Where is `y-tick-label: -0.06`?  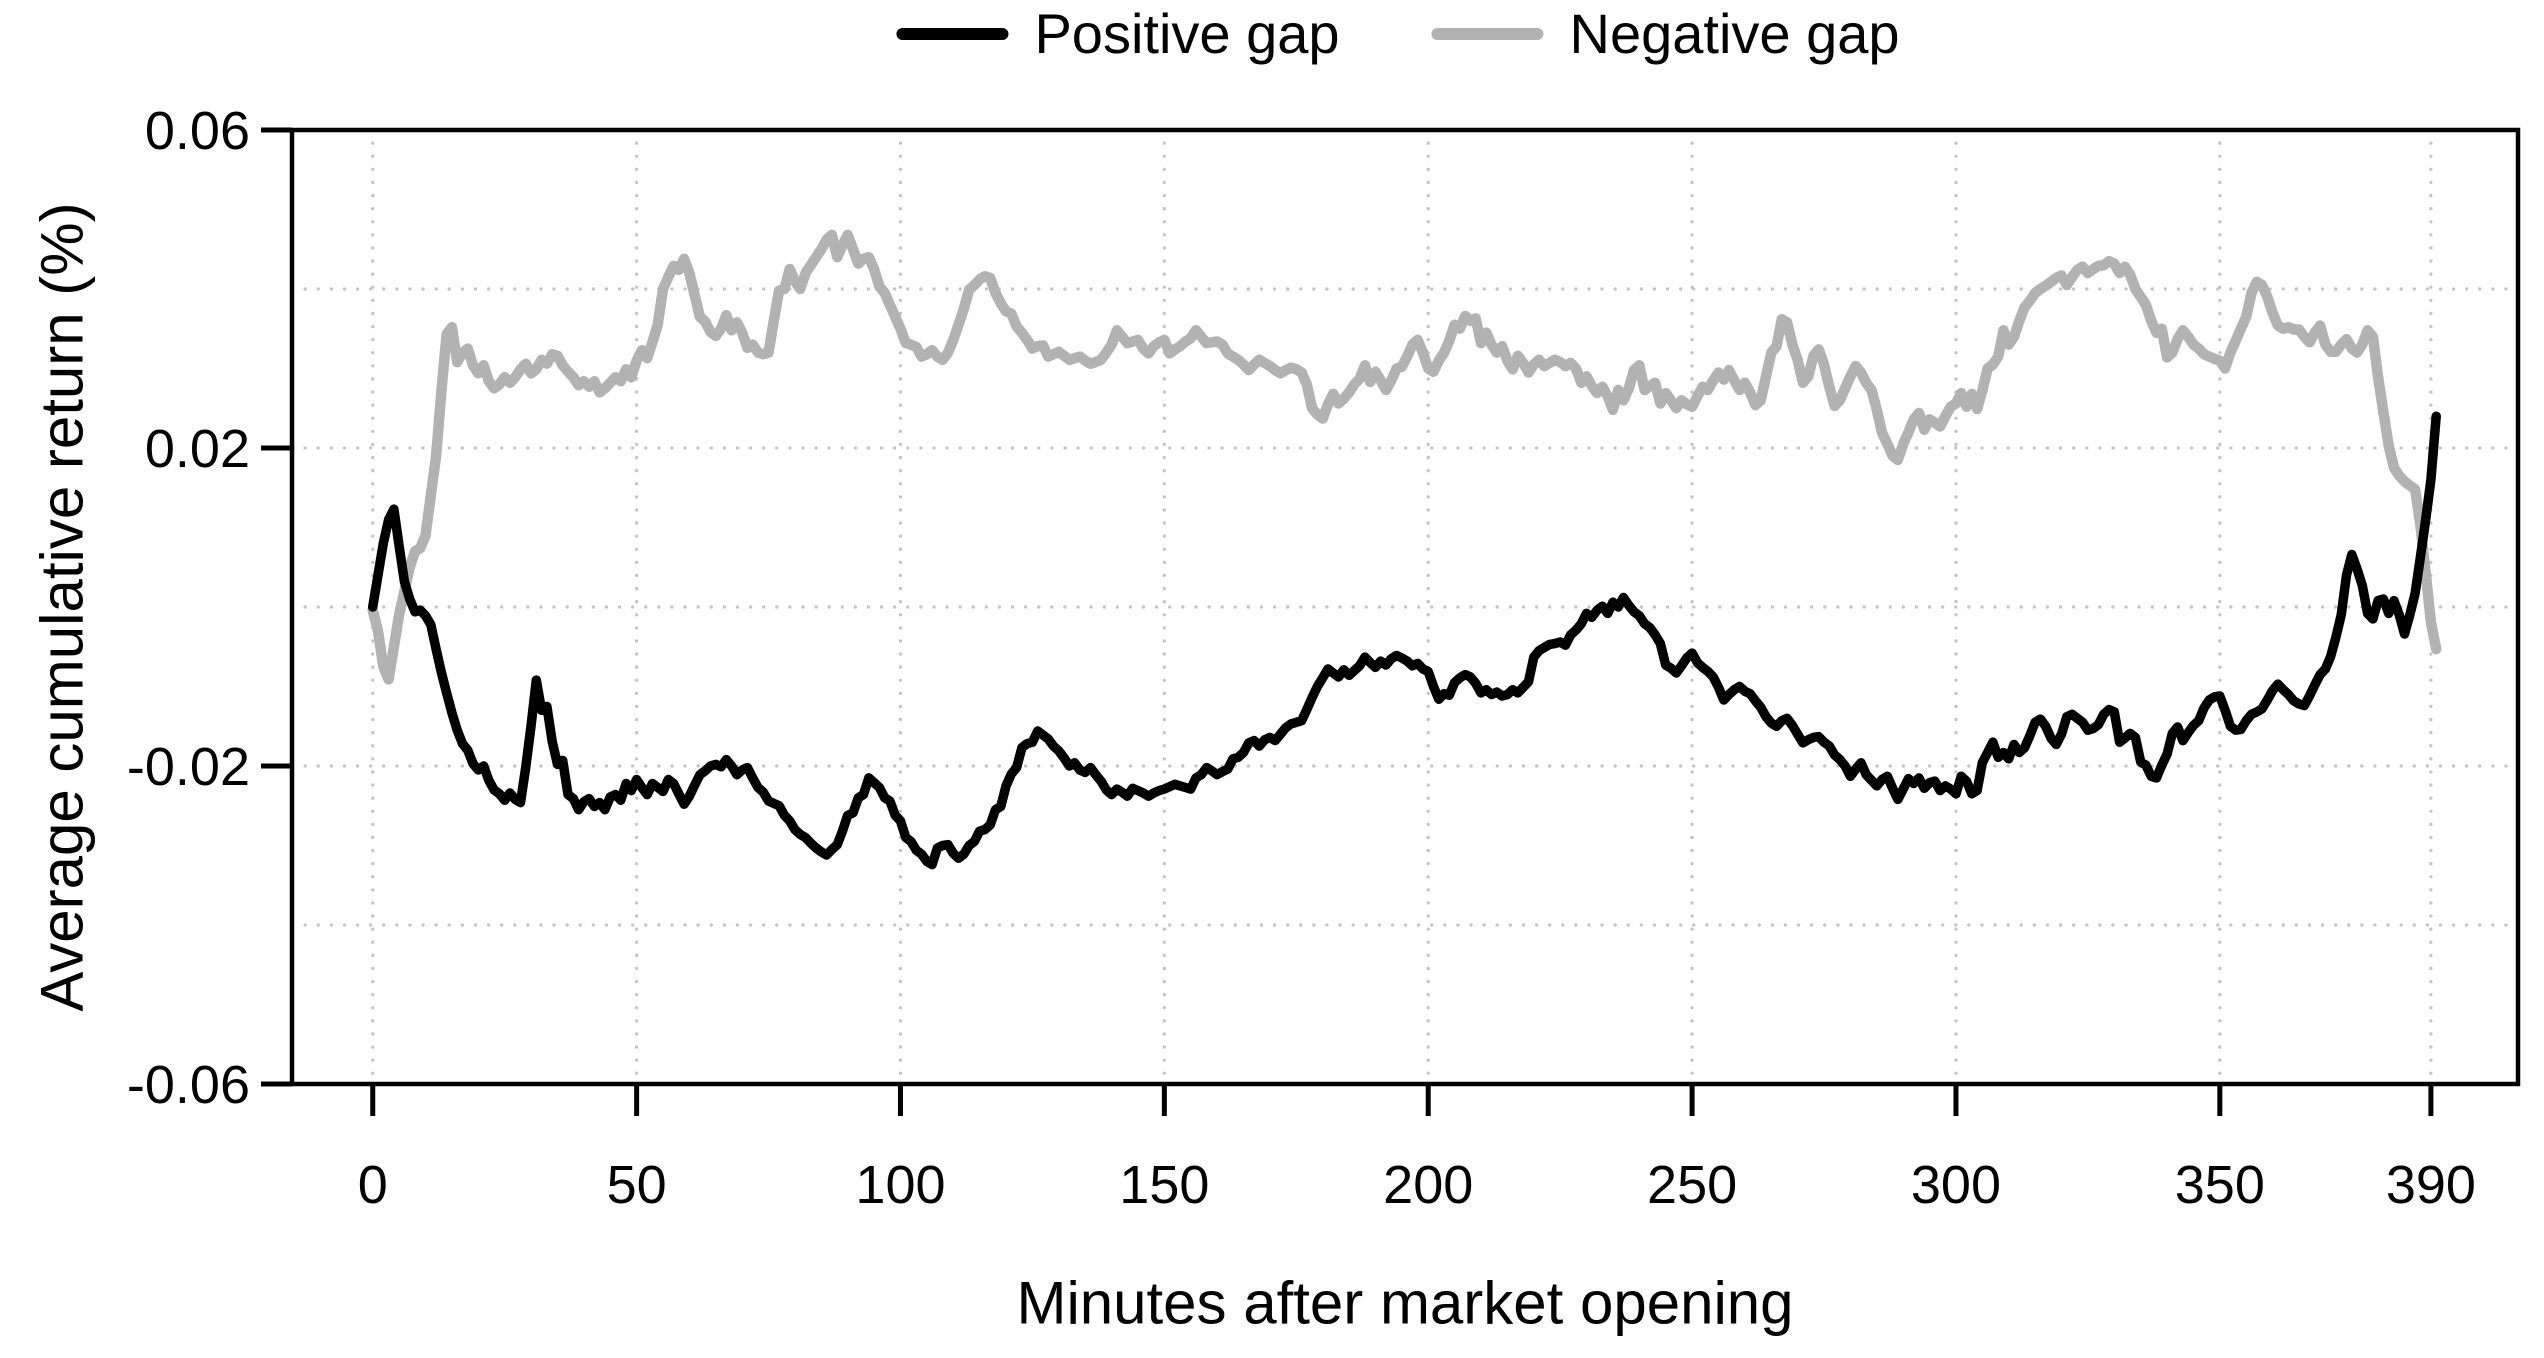 y-tick-label: -0.06 is located at coordinates (188, 1085).